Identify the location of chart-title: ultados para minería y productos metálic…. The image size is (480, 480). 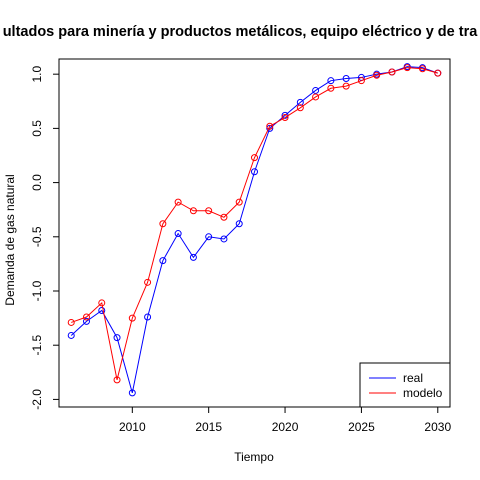
(241, 32).